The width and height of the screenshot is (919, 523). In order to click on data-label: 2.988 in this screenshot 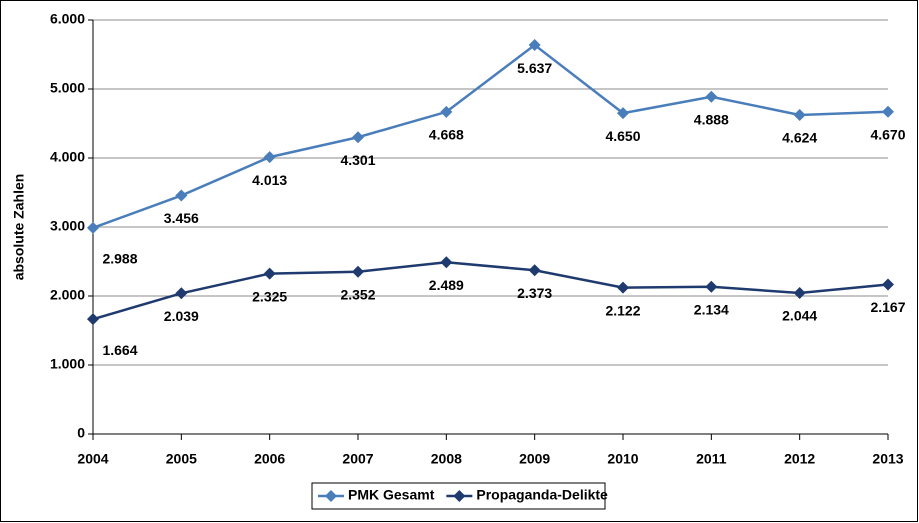, I will do `click(119, 259)`.